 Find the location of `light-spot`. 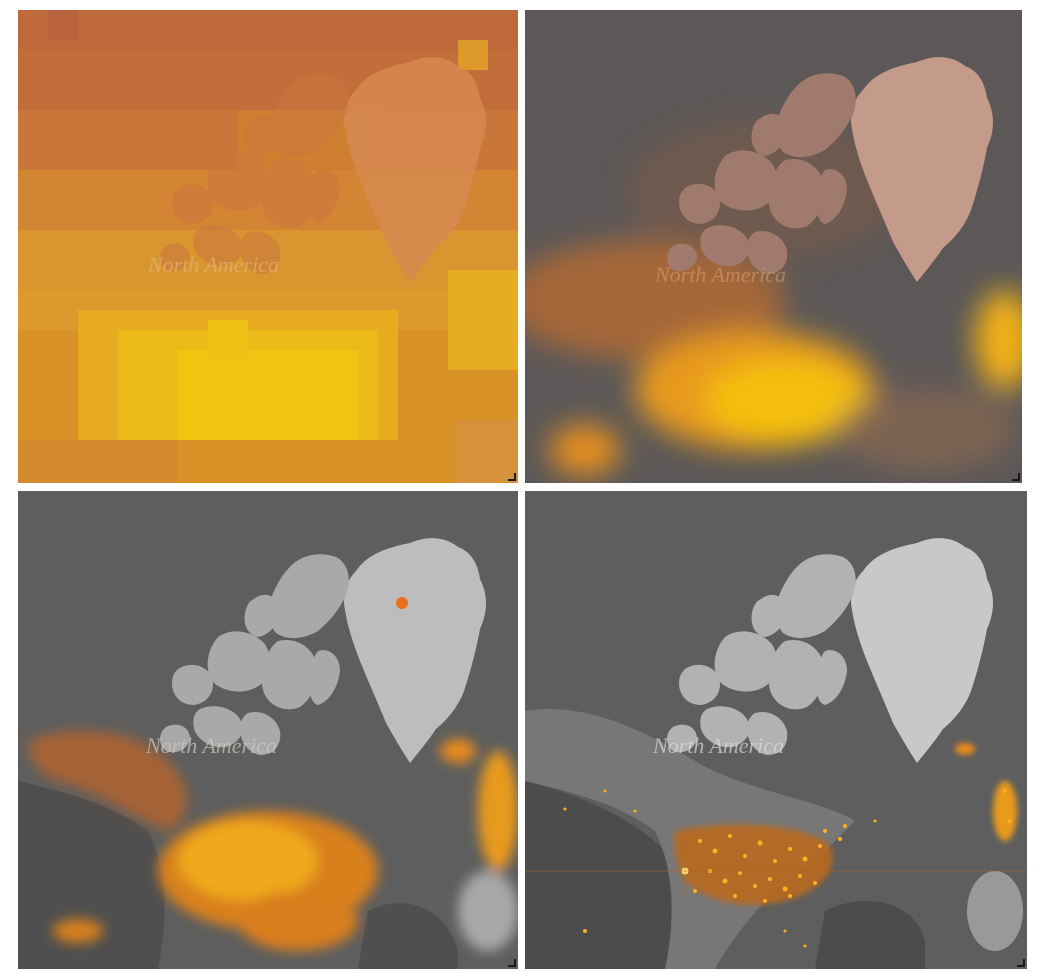

light-spot is located at coordinates (402, 603).